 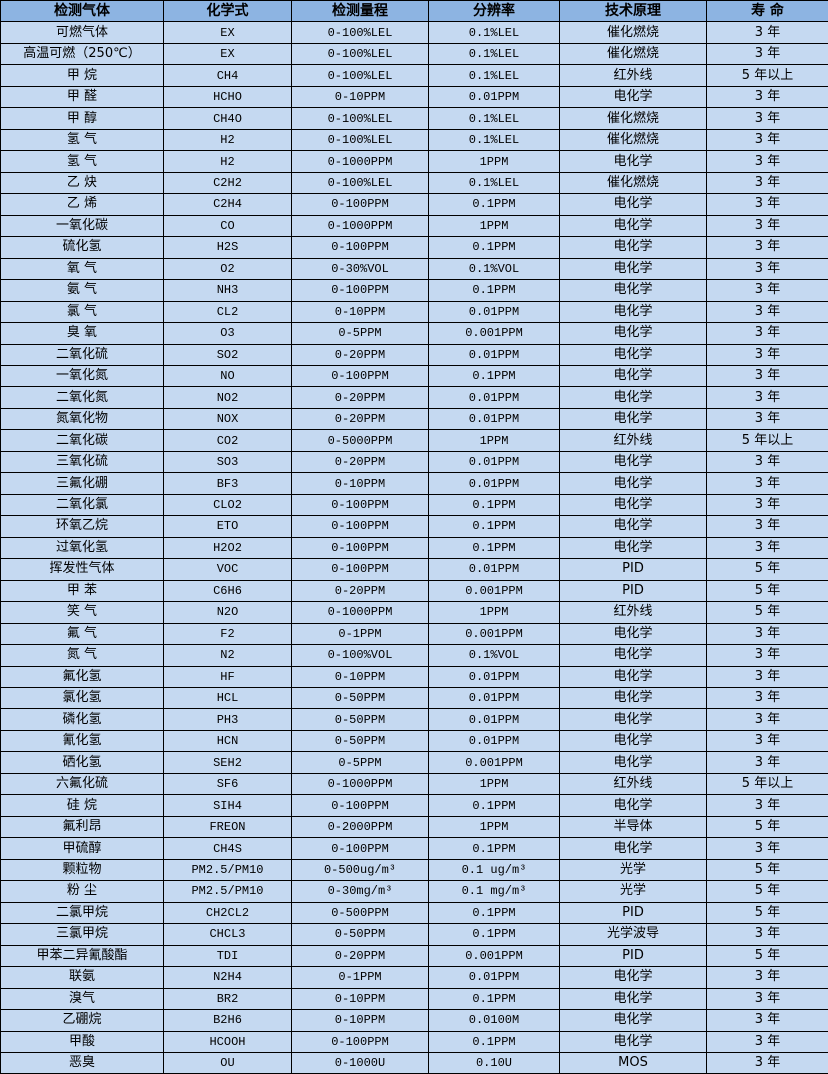 I want to click on table-row: 氟 气 F2 0-1PPM 0.001PPM 电化学 3 年, so click(x=414, y=634).